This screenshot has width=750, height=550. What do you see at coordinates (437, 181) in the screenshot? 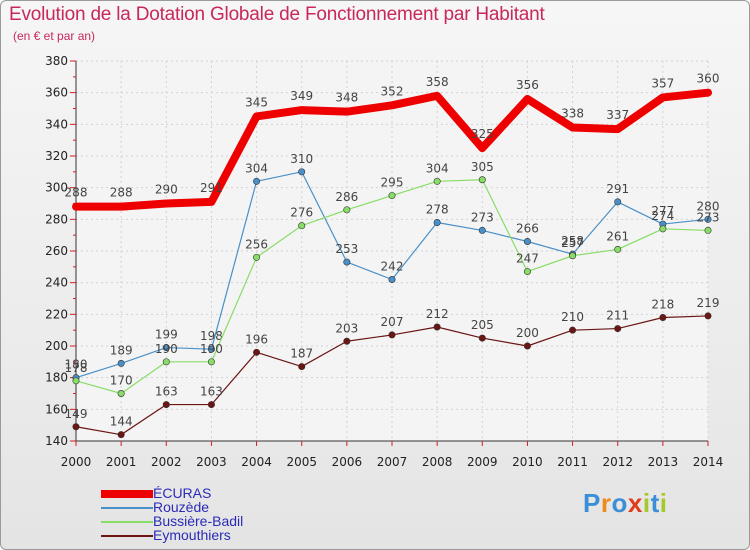
I see `data-point-bussiere-badil-2008` at bounding box center [437, 181].